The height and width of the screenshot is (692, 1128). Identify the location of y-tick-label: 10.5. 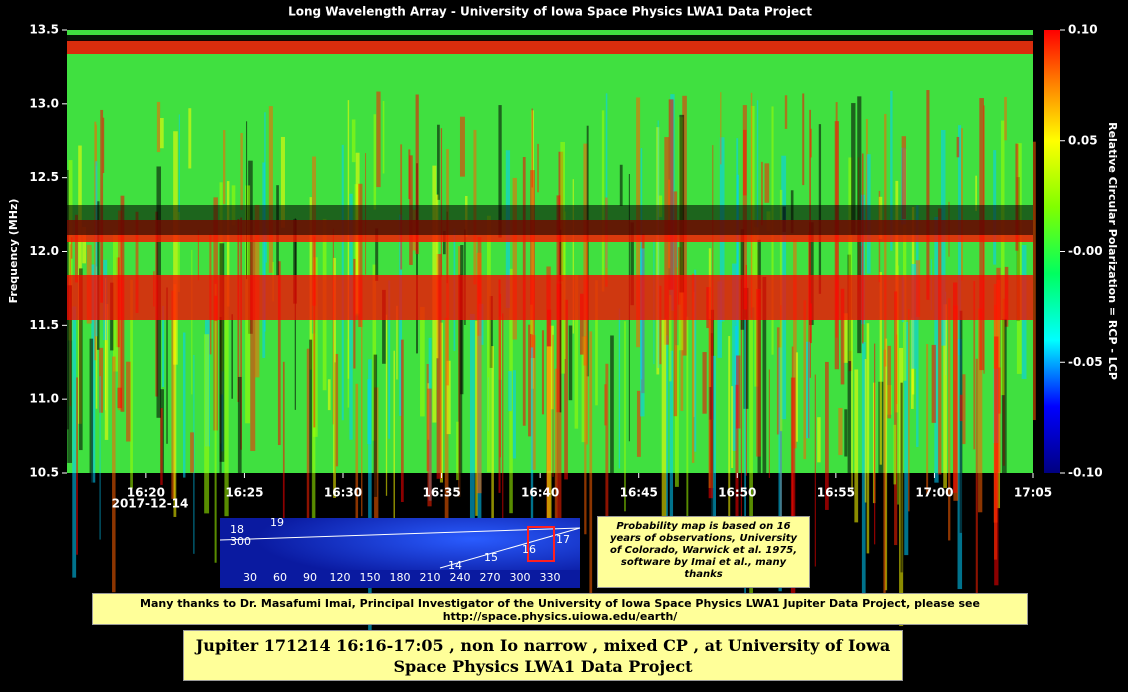
(44, 473).